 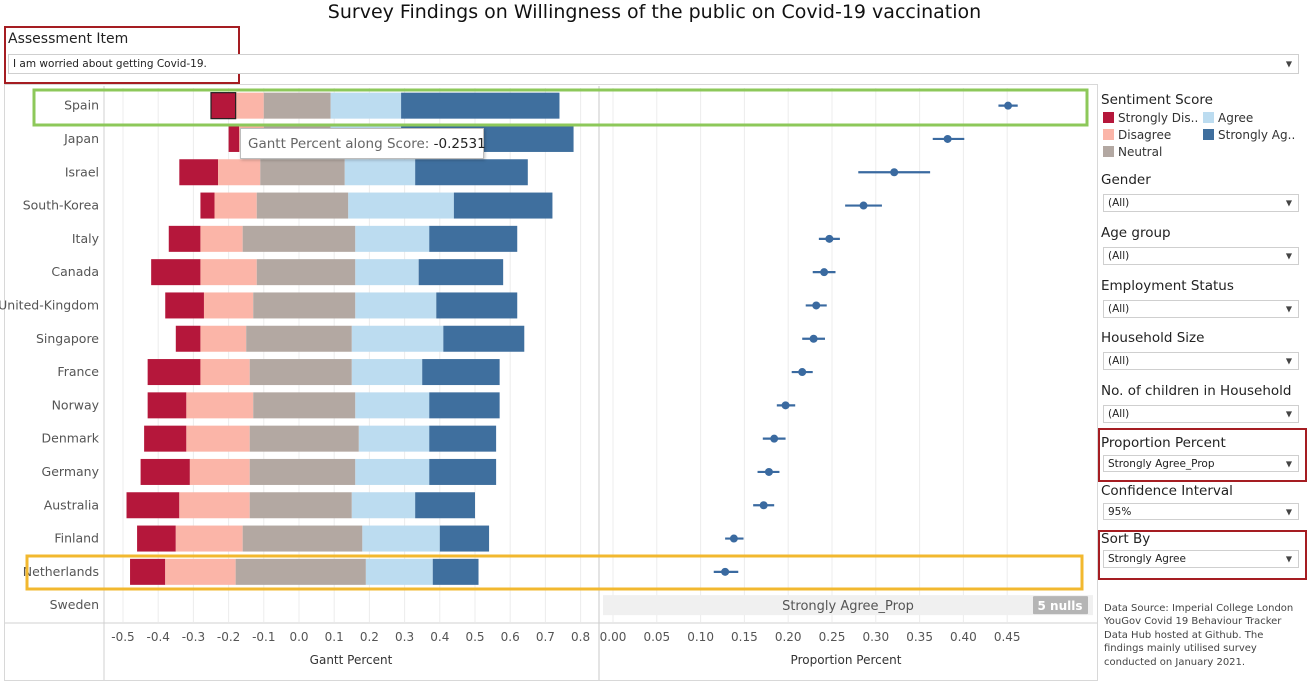 I want to click on proportion-tick-label: 0.40, so click(x=963, y=637).